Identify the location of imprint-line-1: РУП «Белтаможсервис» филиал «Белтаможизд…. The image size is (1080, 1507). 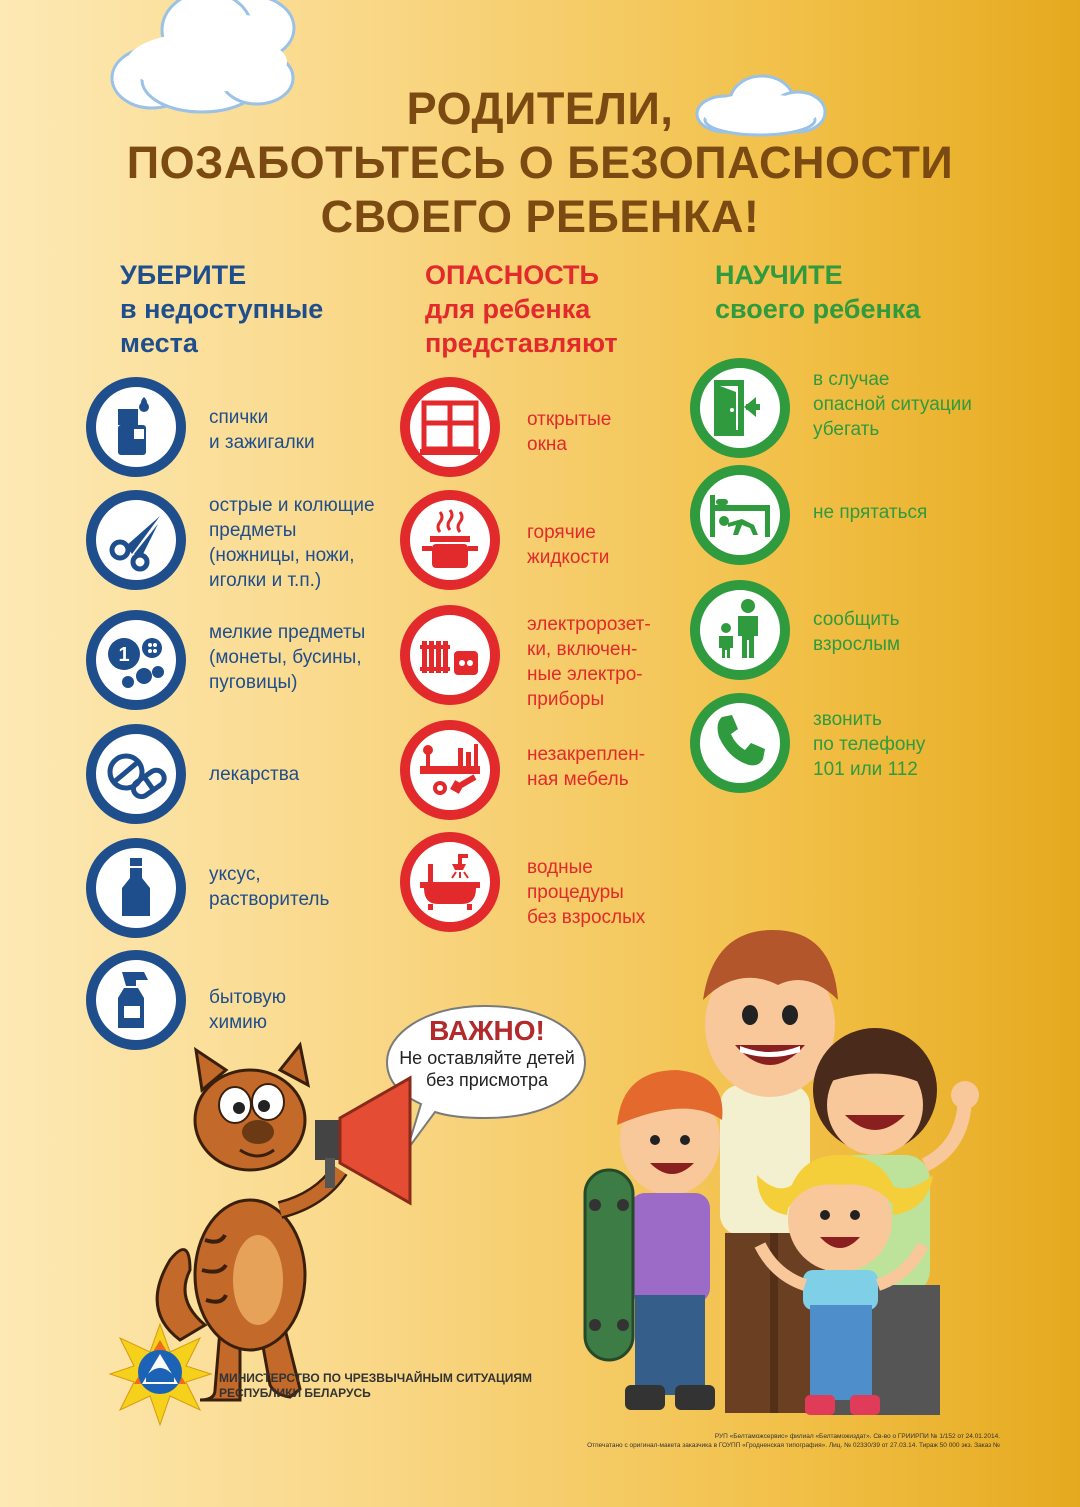
(857, 1436).